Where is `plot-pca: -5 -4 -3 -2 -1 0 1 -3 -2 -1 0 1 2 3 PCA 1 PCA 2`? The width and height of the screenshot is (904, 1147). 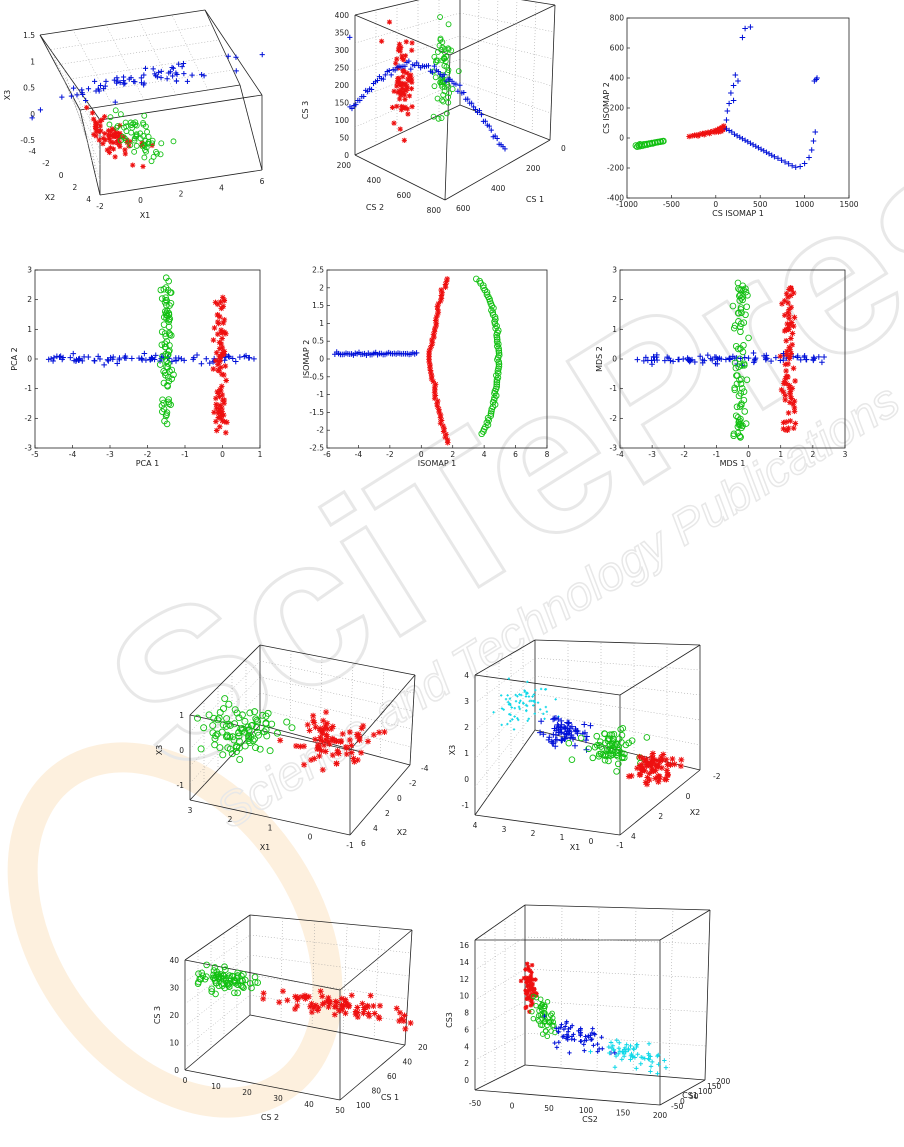
plot-pca: -5 -4 -3 -2 -1 0 1 -3 -2 -1 0 1 2 3 PCA 1 PCA 2 is located at coordinates (137, 367).